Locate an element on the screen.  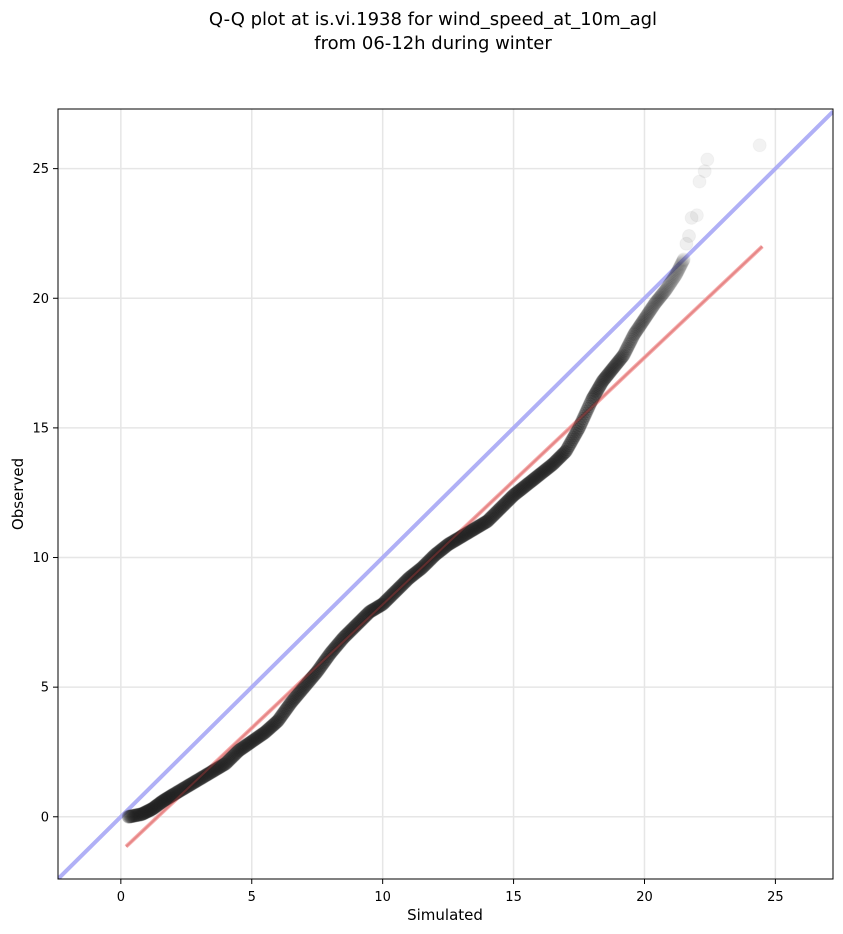
x-tick-label: 15 is located at coordinates (513, 897).